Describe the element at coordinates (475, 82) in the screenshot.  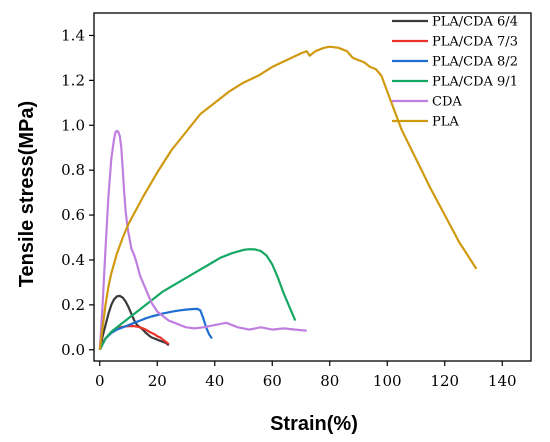
I see `legend-label-4: PLA/CDA 9/1` at that location.